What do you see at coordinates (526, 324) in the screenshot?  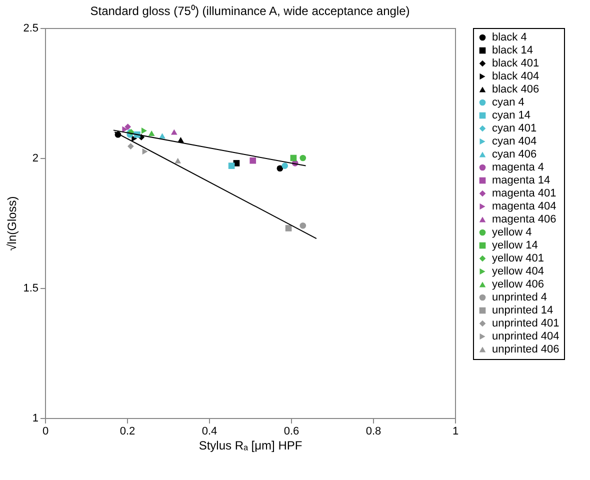 I see `legend-label: unprinted 401` at bounding box center [526, 324].